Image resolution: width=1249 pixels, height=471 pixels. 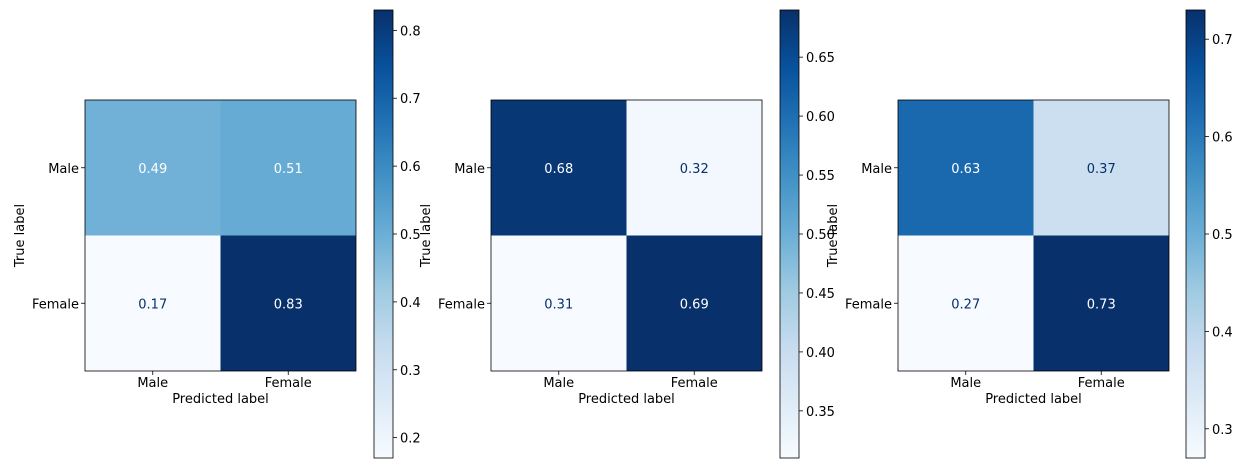 I want to click on cell-value-label: 0.27, so click(x=965, y=304).